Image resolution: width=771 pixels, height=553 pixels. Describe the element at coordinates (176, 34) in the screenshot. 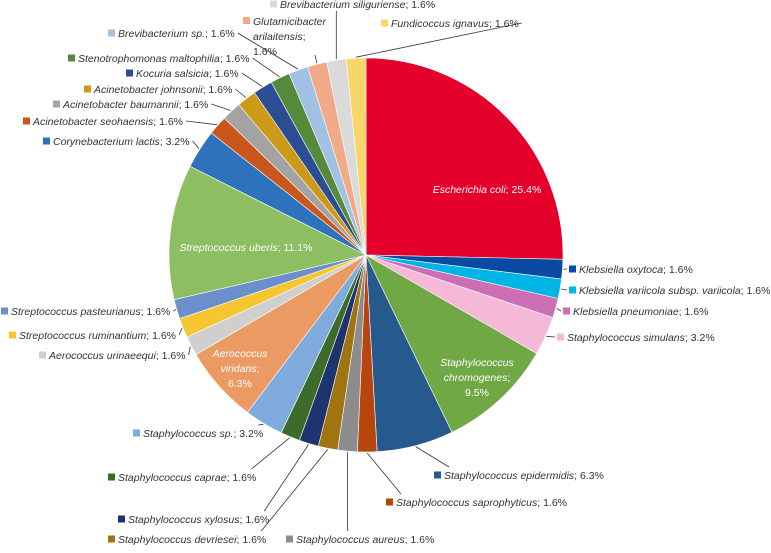

I see `label-brevibacterium-sp: Brevibacterium sp.; 1.6%` at that location.